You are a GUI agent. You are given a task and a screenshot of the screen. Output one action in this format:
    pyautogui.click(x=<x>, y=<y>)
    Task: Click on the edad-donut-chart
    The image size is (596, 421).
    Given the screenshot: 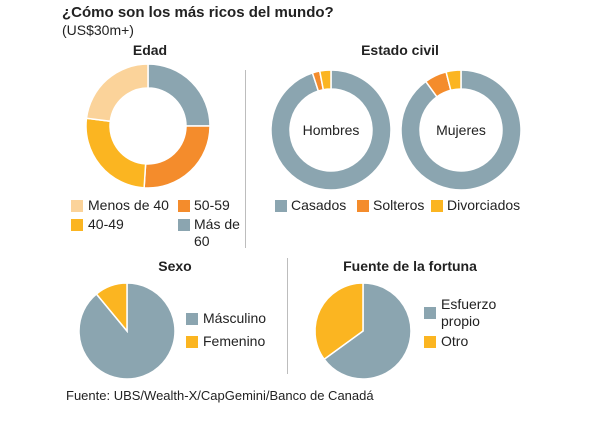 What is the action you would take?
    pyautogui.click(x=148, y=126)
    